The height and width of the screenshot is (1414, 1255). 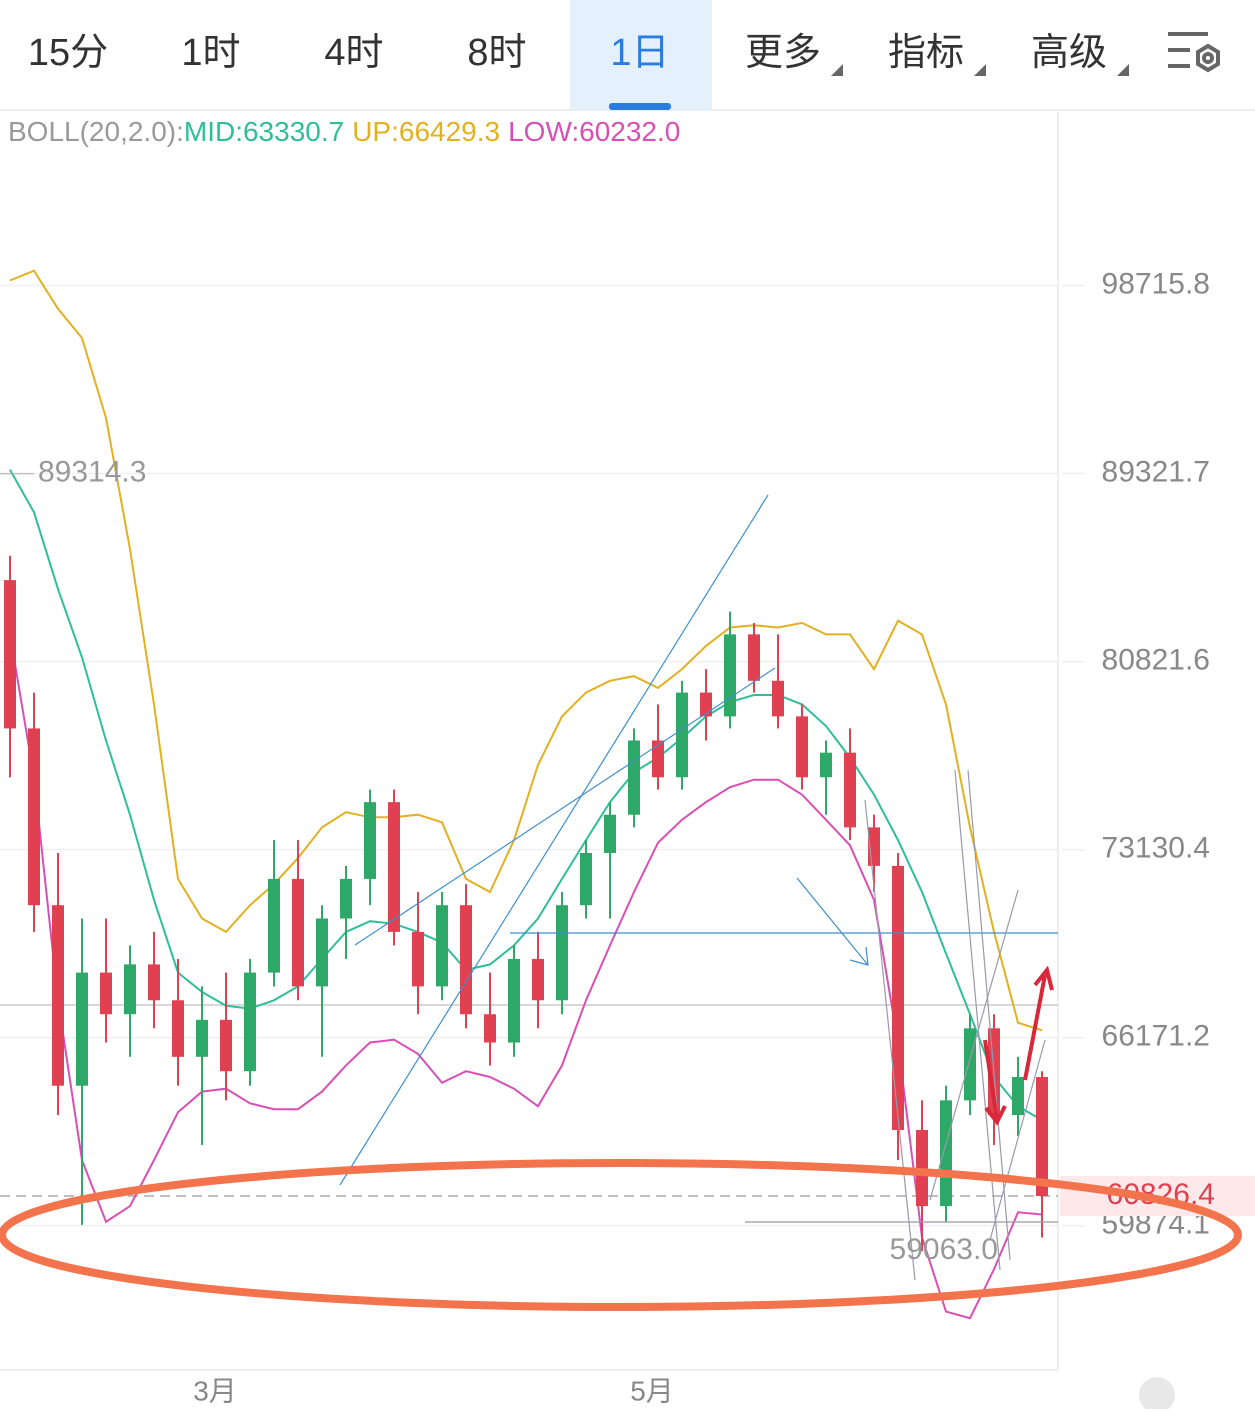 I want to click on y-tick-label: 98715.8, so click(x=1156, y=283).